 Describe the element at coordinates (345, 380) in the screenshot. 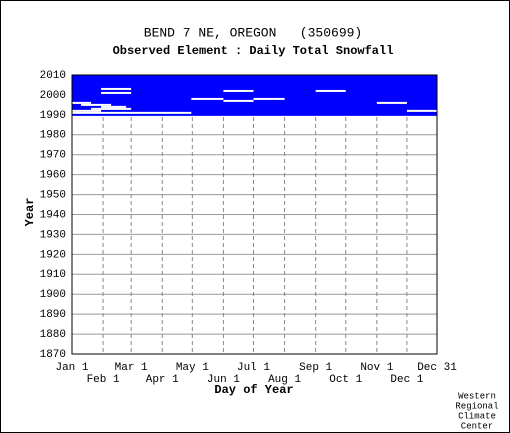

I see `x-tick-label: Oct 1` at that location.